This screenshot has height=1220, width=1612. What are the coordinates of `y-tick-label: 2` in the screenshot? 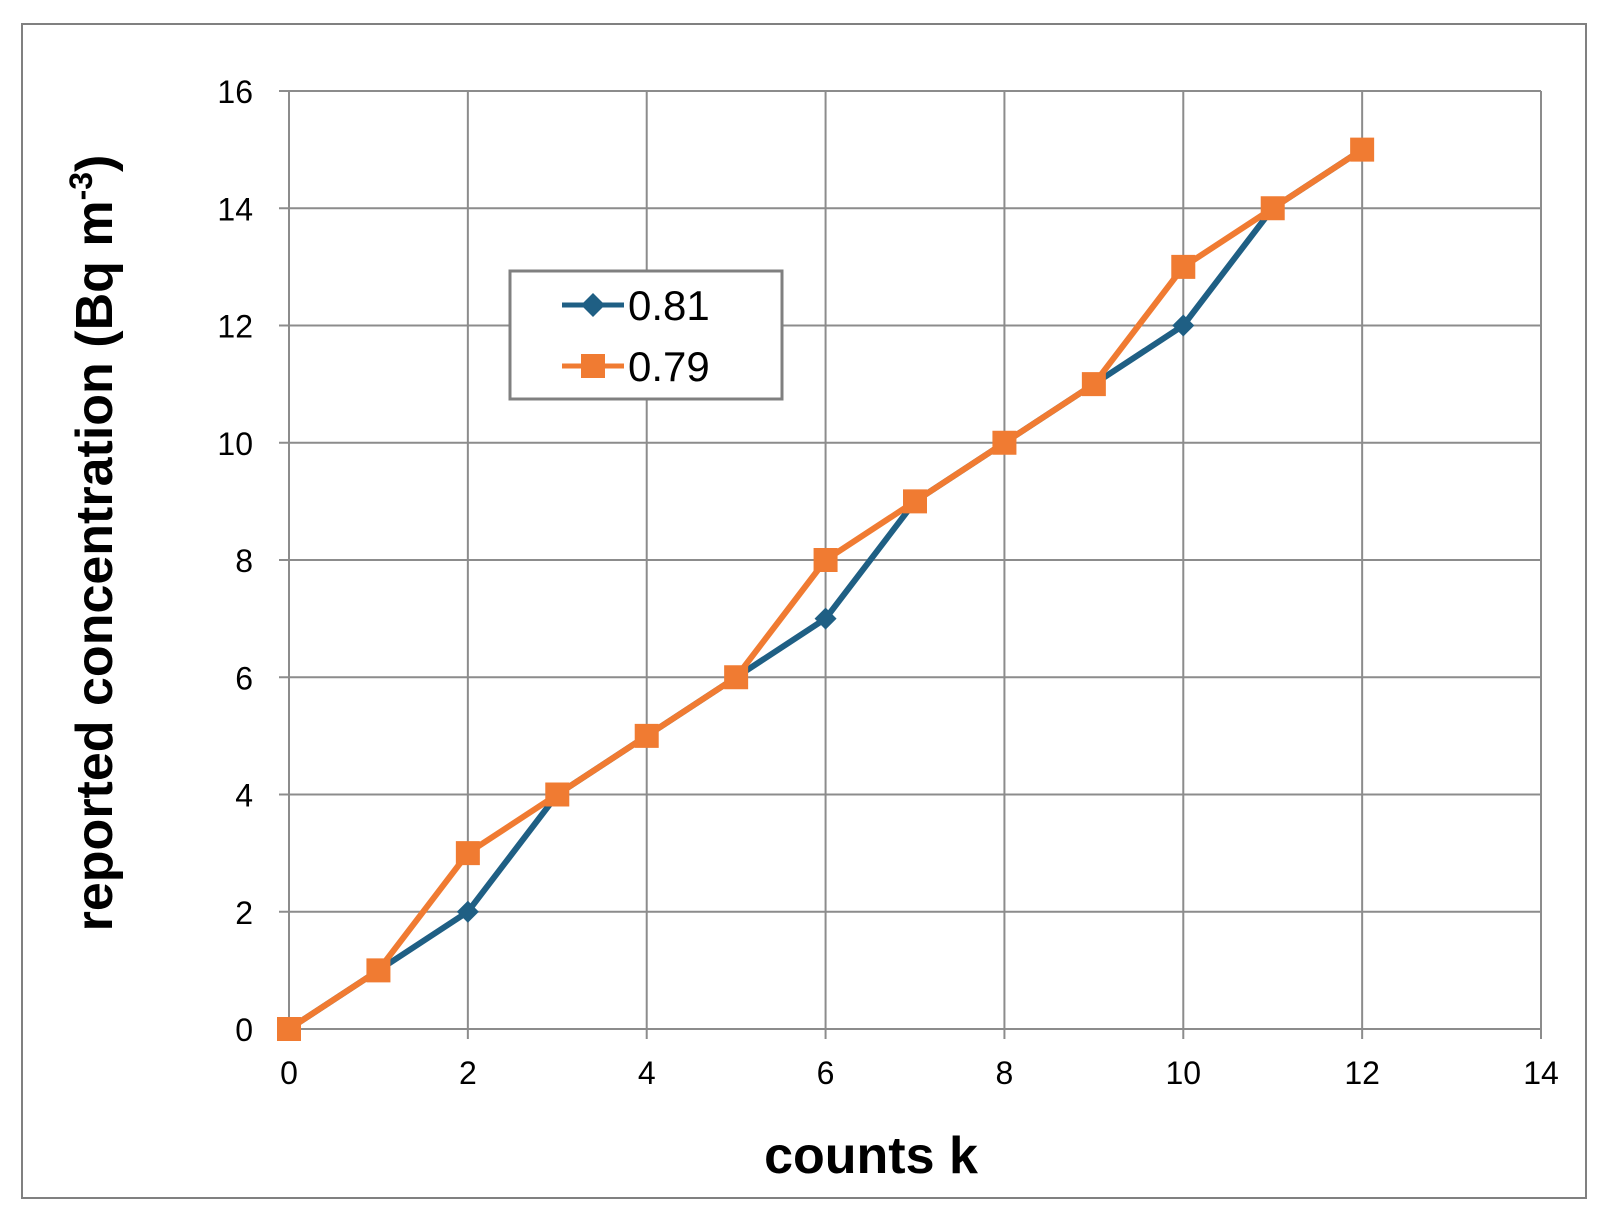 It's located at (244, 913).